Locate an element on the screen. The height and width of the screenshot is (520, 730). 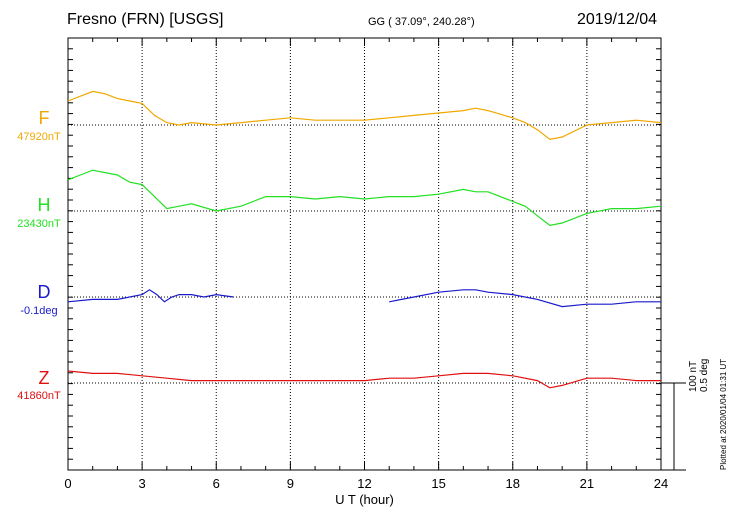
x-tick-label: 9 is located at coordinates (290, 483).